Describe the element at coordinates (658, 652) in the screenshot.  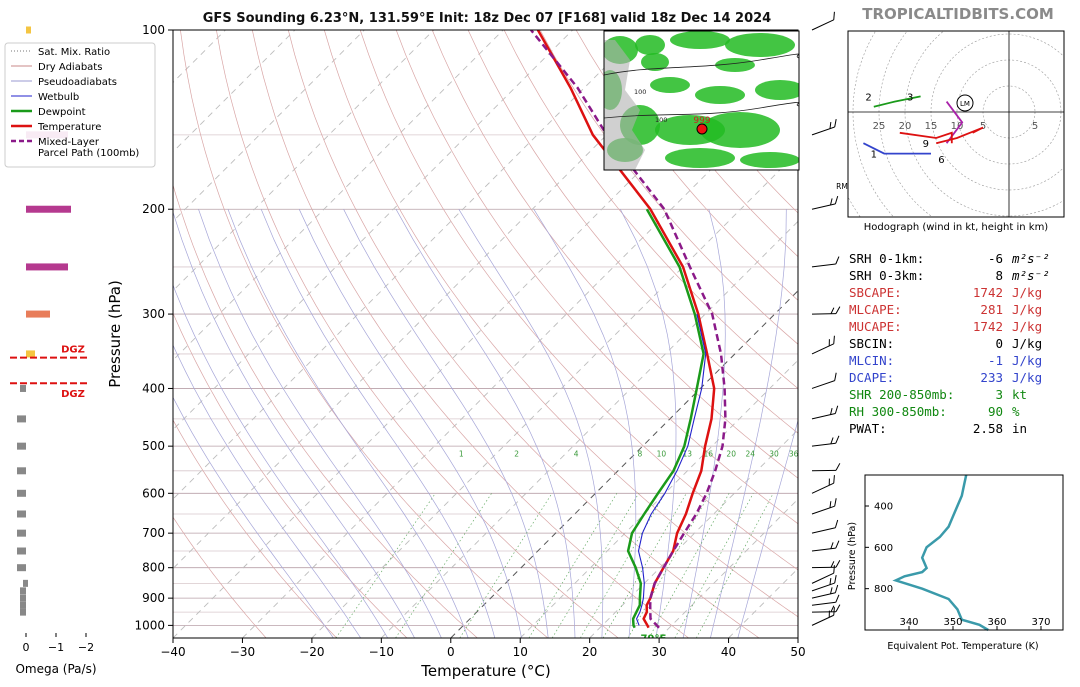
I see `x-tick-label: 30` at that location.